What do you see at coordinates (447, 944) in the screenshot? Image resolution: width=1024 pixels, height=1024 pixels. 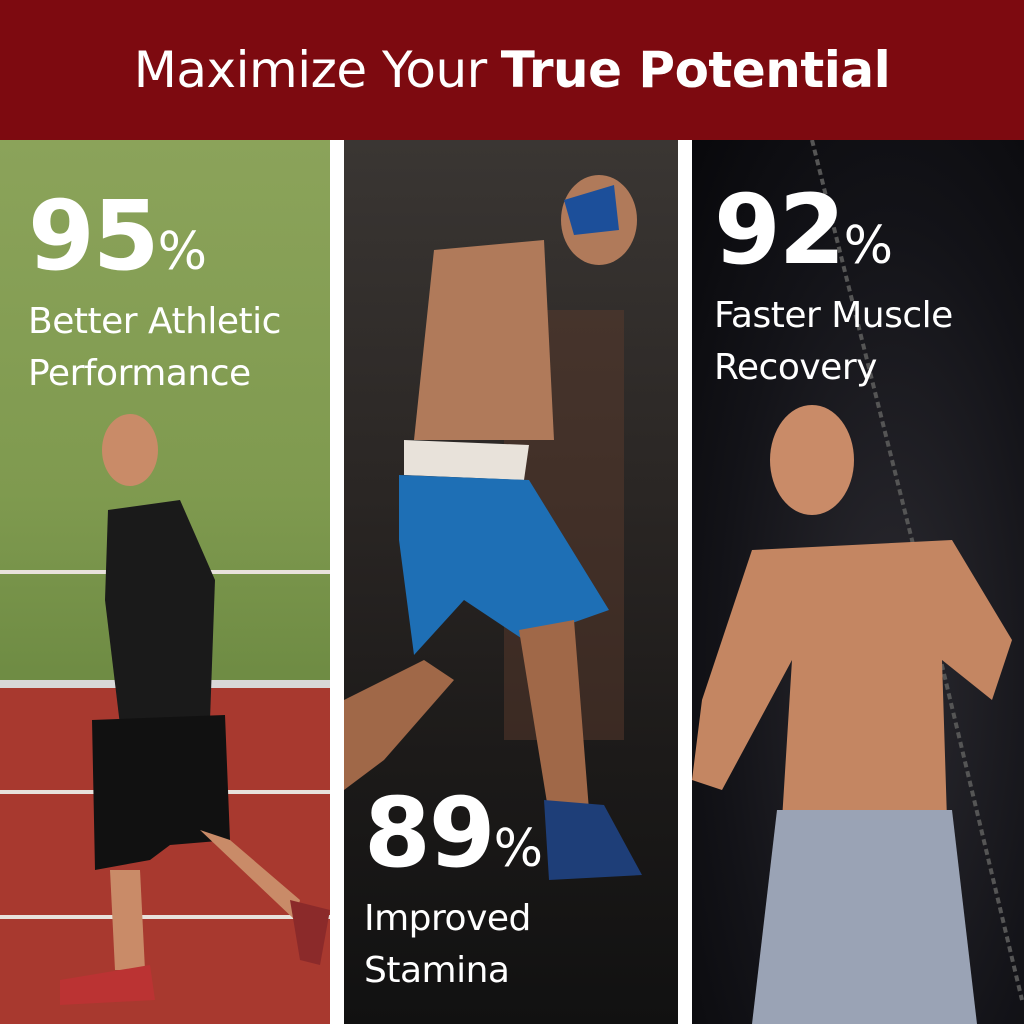 I see `stat-label: Improved Stamina` at bounding box center [447, 944].